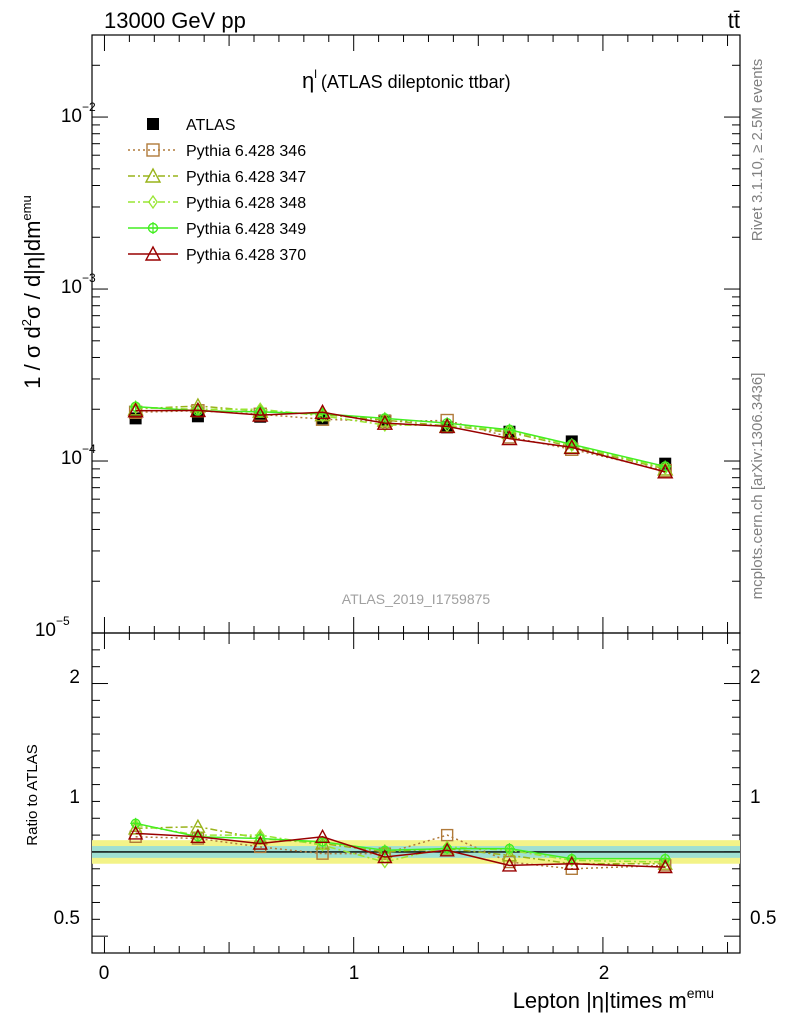  I want to click on main-ytick-label-1e-3: 10 −3, so click(78, 284).